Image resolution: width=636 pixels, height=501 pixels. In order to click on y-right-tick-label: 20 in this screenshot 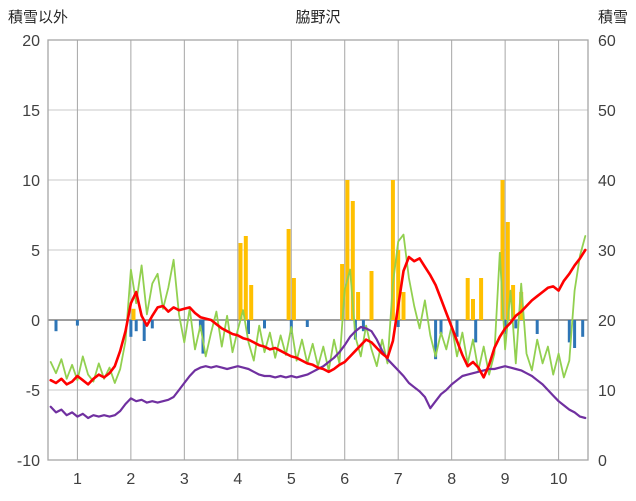, I will do `click(607, 321)`.